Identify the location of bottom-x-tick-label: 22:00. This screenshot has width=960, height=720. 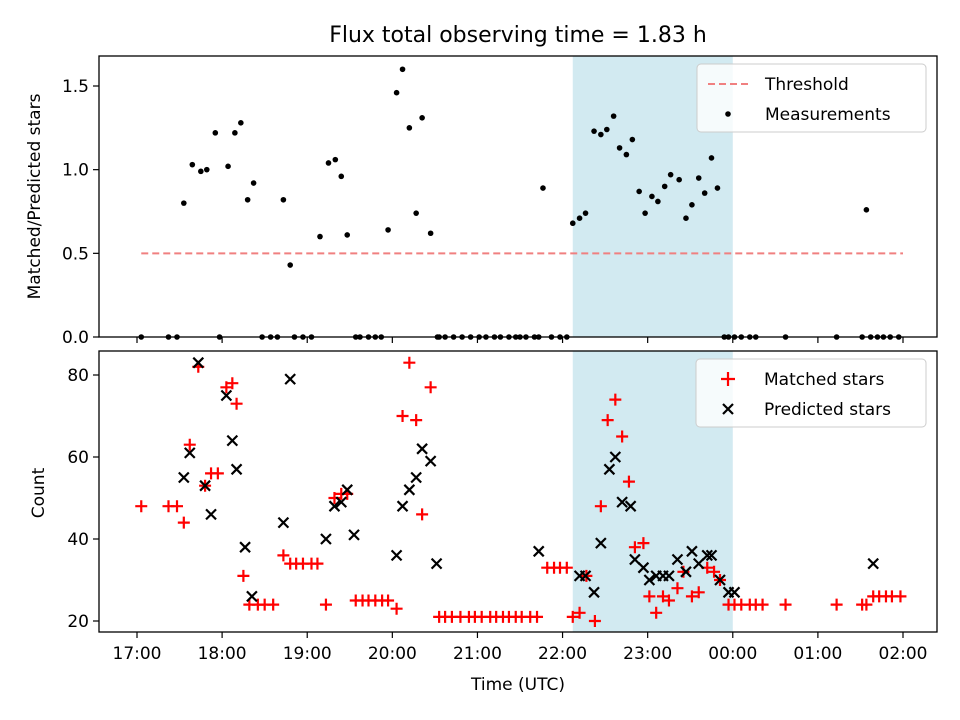
(562, 654).